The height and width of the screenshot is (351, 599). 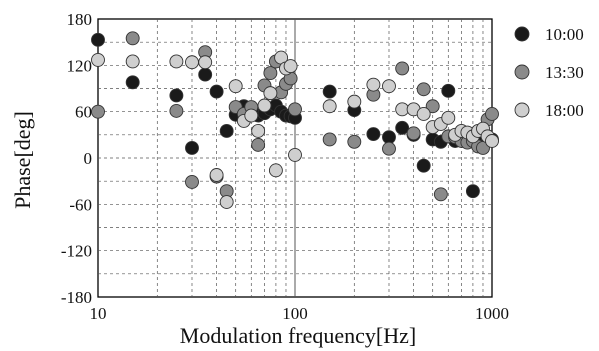 I want to click on legend-label: 13:30, so click(x=564, y=72).